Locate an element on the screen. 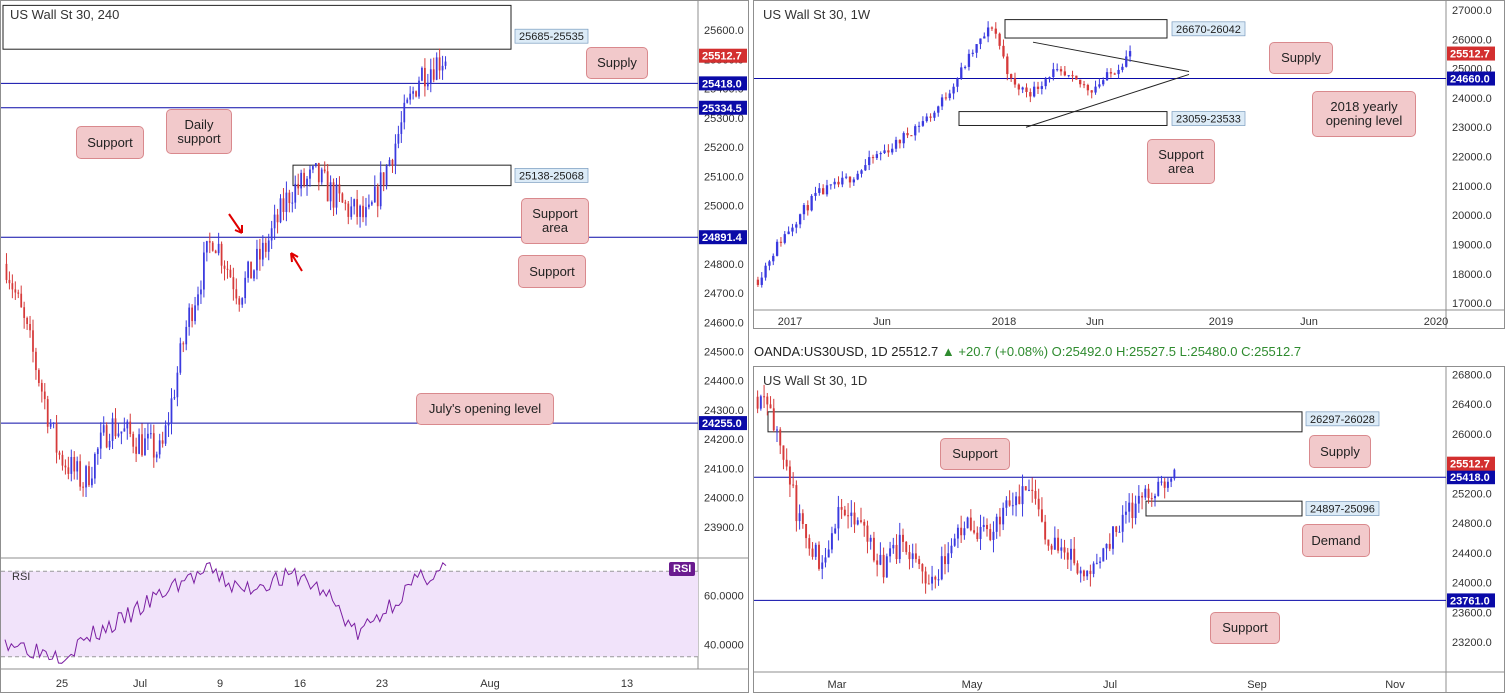 The width and height of the screenshot is (1505, 696). info-low: L:25480.0 is located at coordinates (1208, 351).